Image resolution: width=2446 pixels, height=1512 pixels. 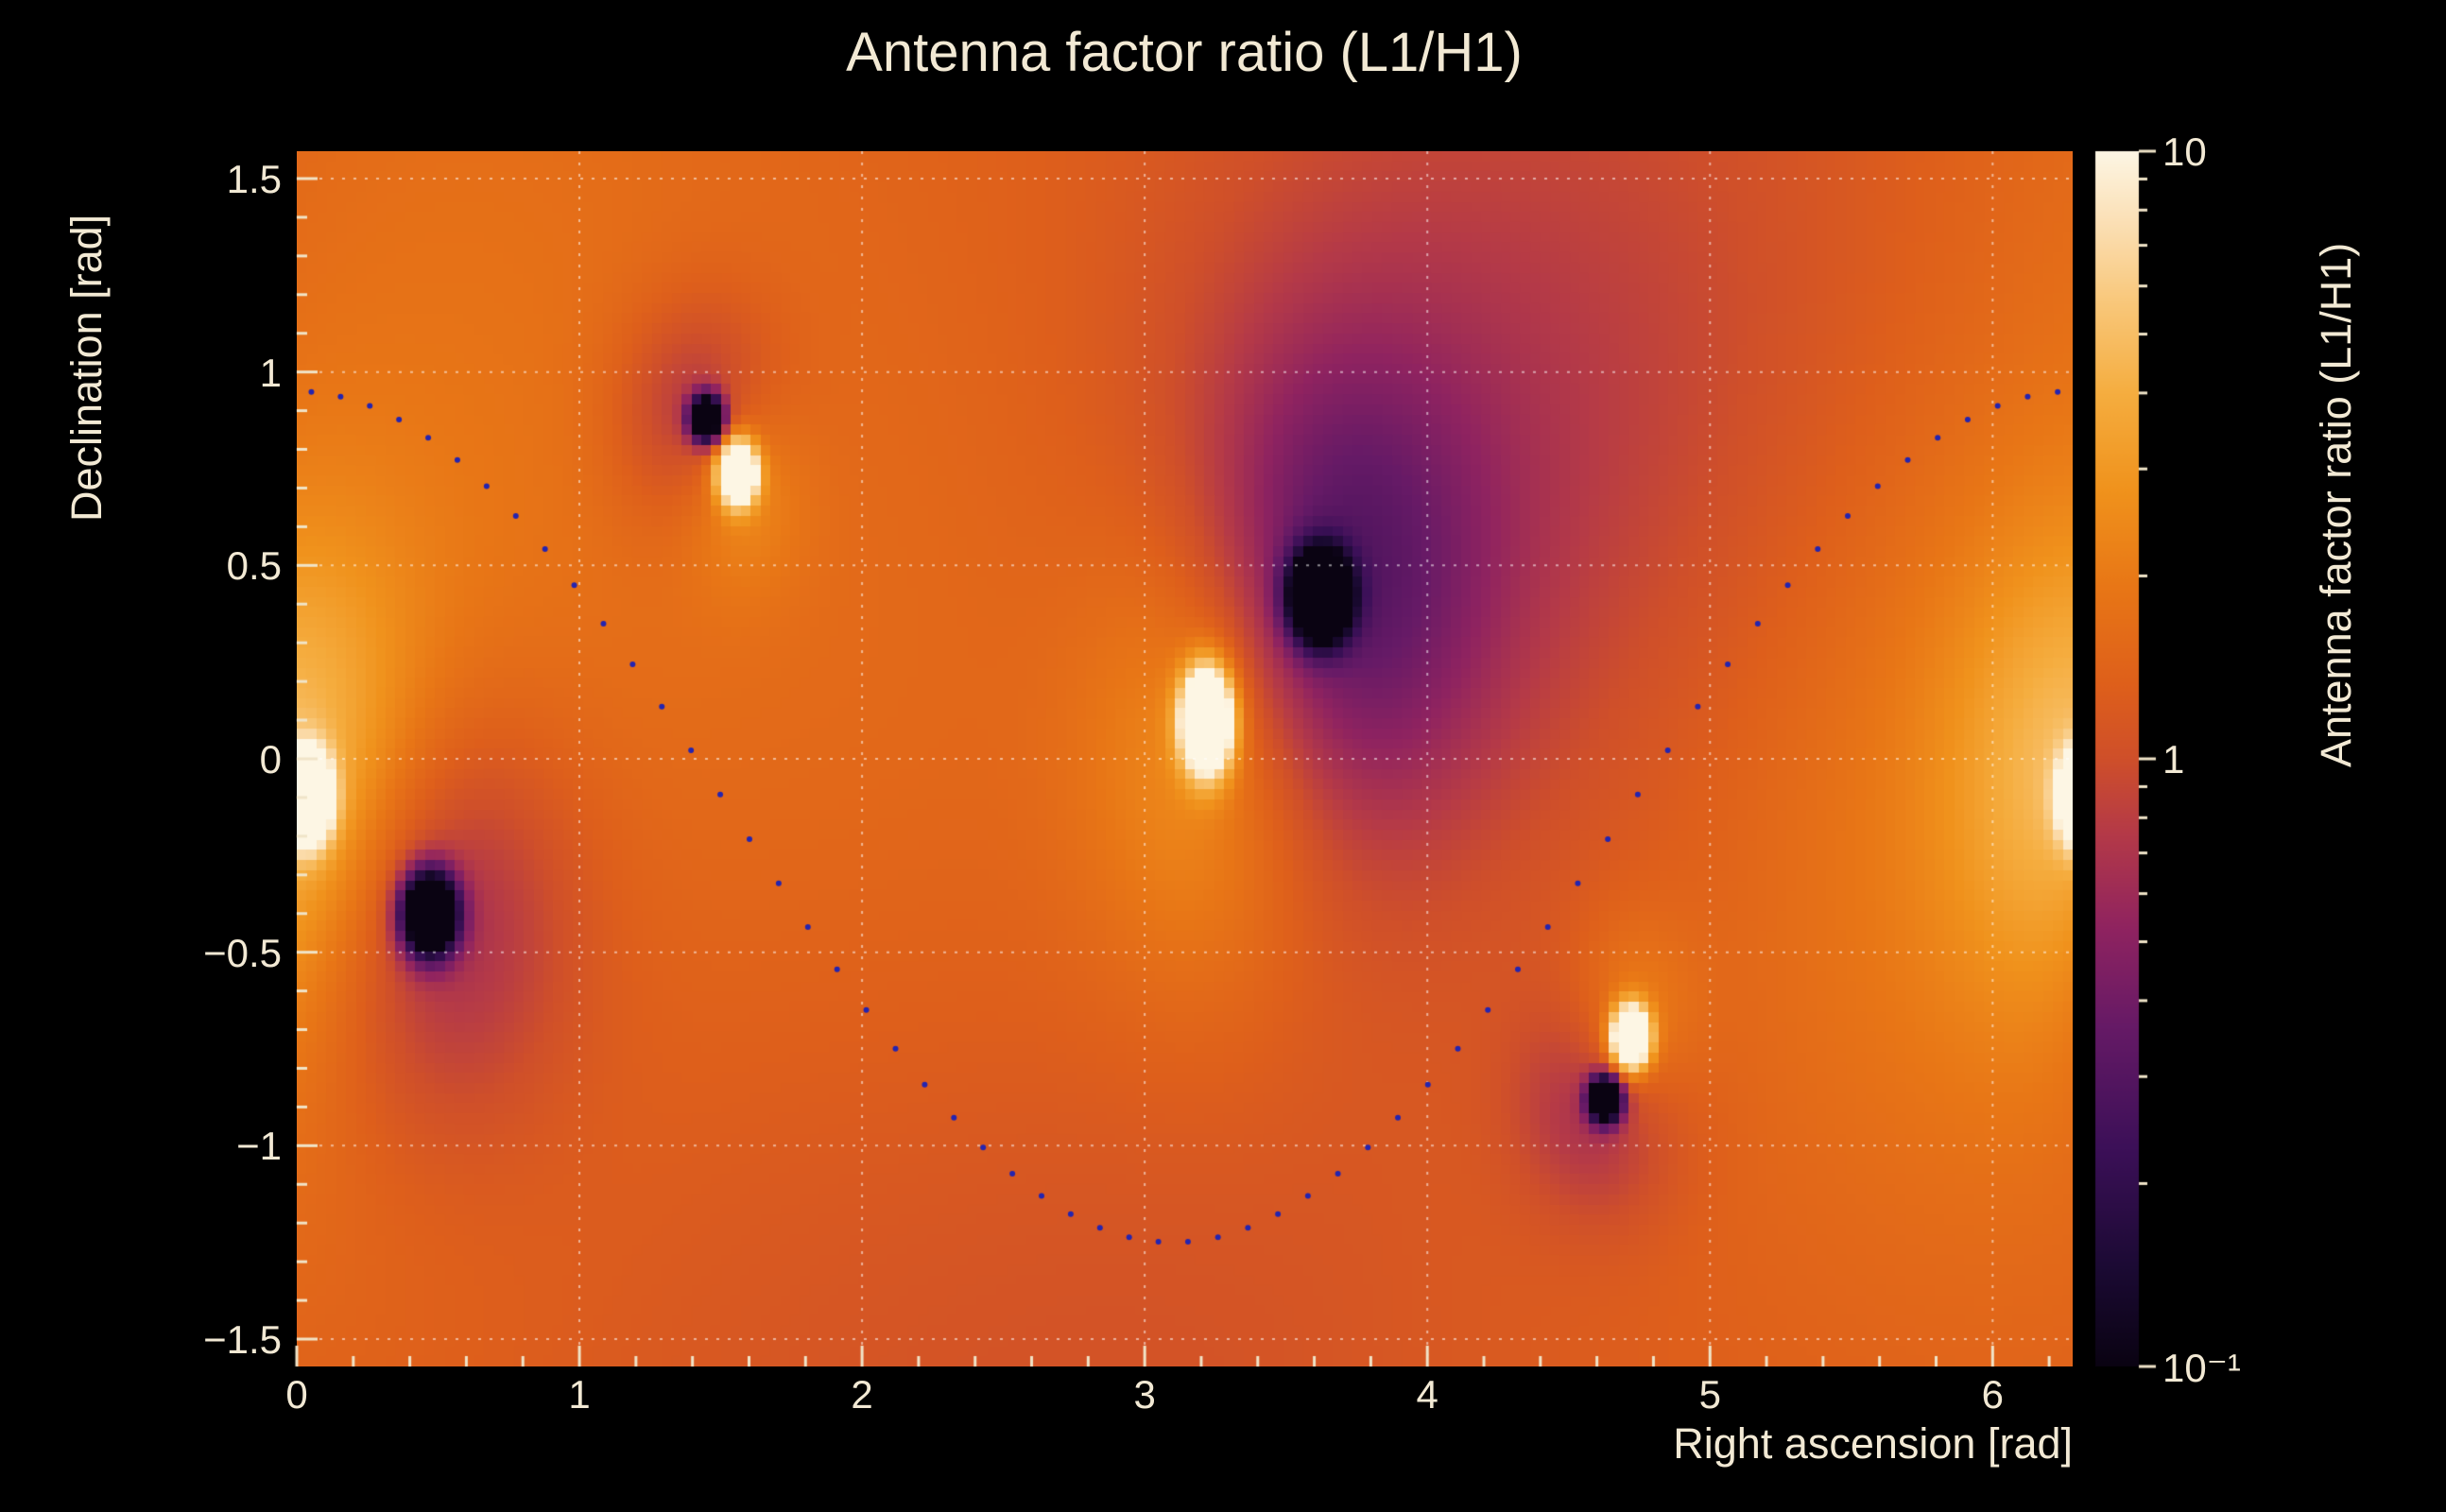 What do you see at coordinates (259, 1146) in the screenshot?
I see `y-tick-label: −1` at bounding box center [259, 1146].